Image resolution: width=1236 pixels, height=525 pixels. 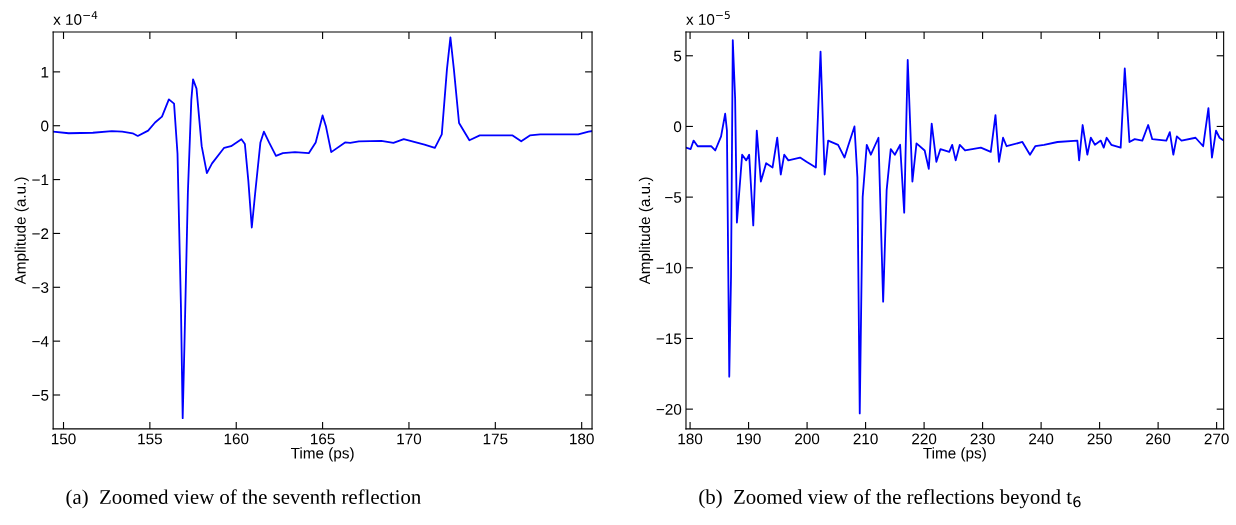 I want to click on text: x 10$^{−5}$, so click(x=708, y=18).